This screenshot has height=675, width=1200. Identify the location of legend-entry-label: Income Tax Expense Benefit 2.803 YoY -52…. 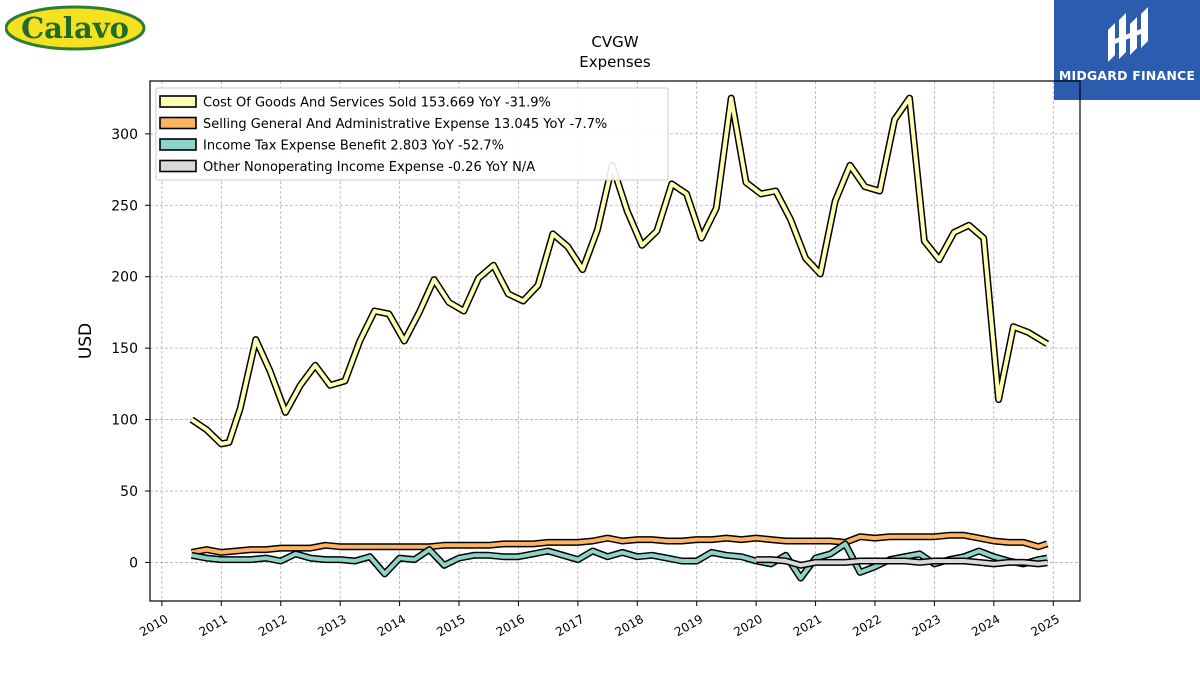
(353, 146).